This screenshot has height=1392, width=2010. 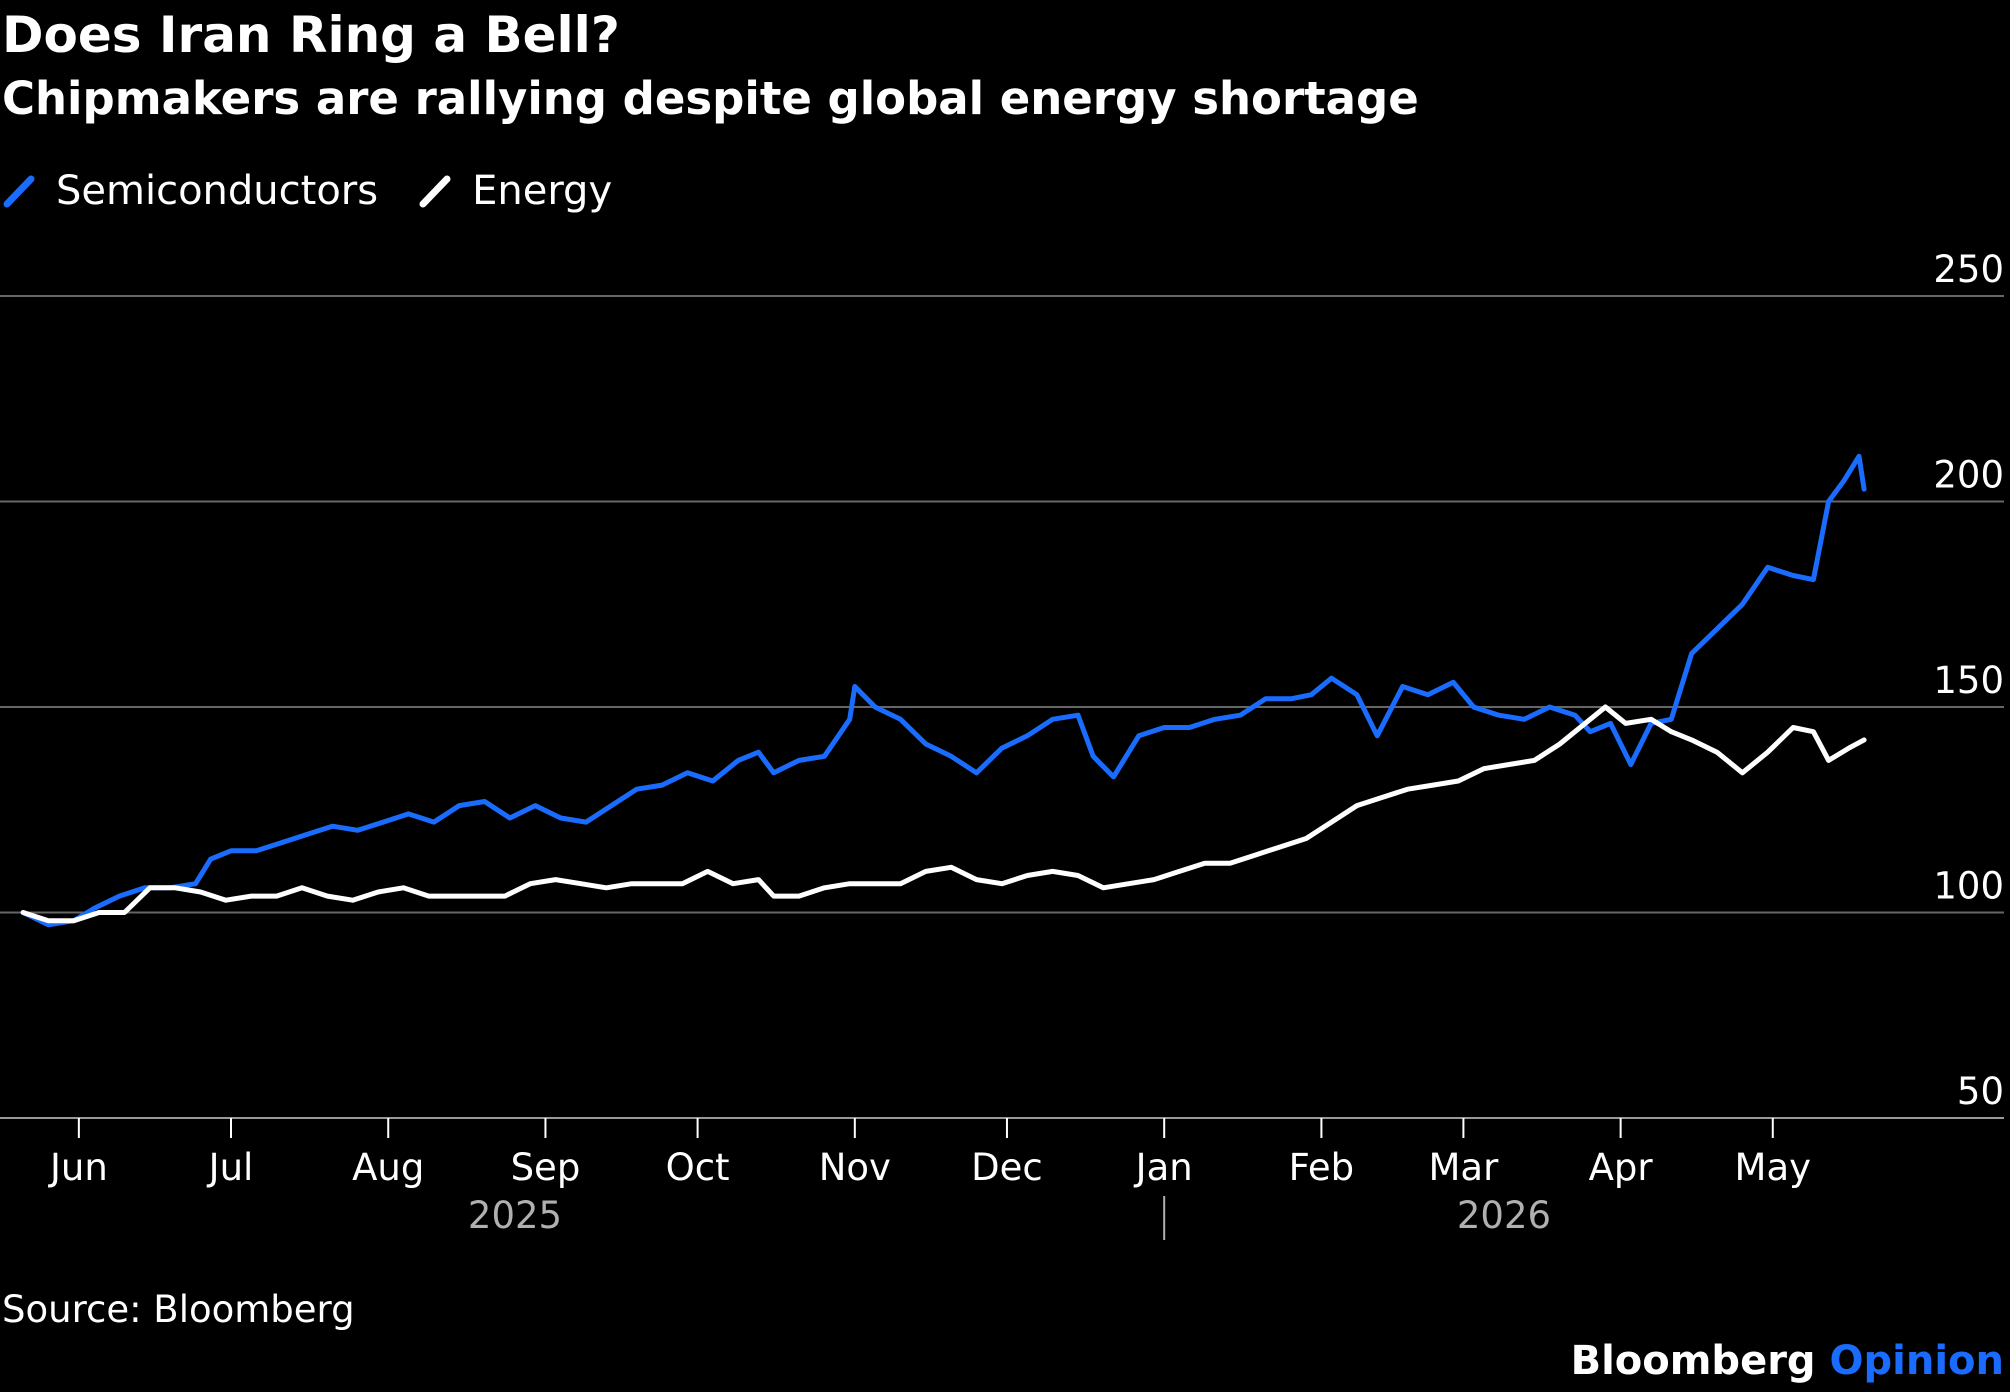 I want to click on brand-logo: Bloomberg Opinion, so click(x=1787, y=1361).